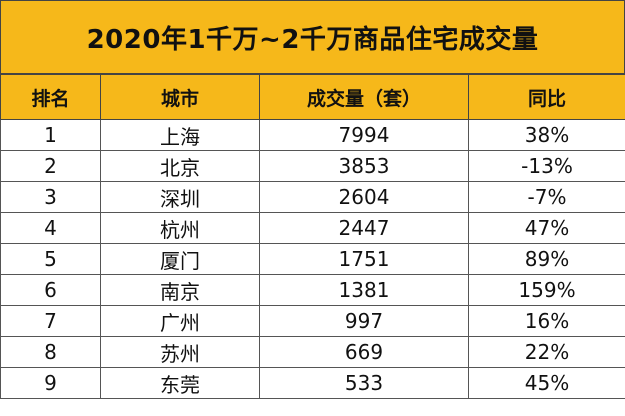  What do you see at coordinates (50, 259) in the screenshot?
I see `rank-cell: 5` at bounding box center [50, 259].